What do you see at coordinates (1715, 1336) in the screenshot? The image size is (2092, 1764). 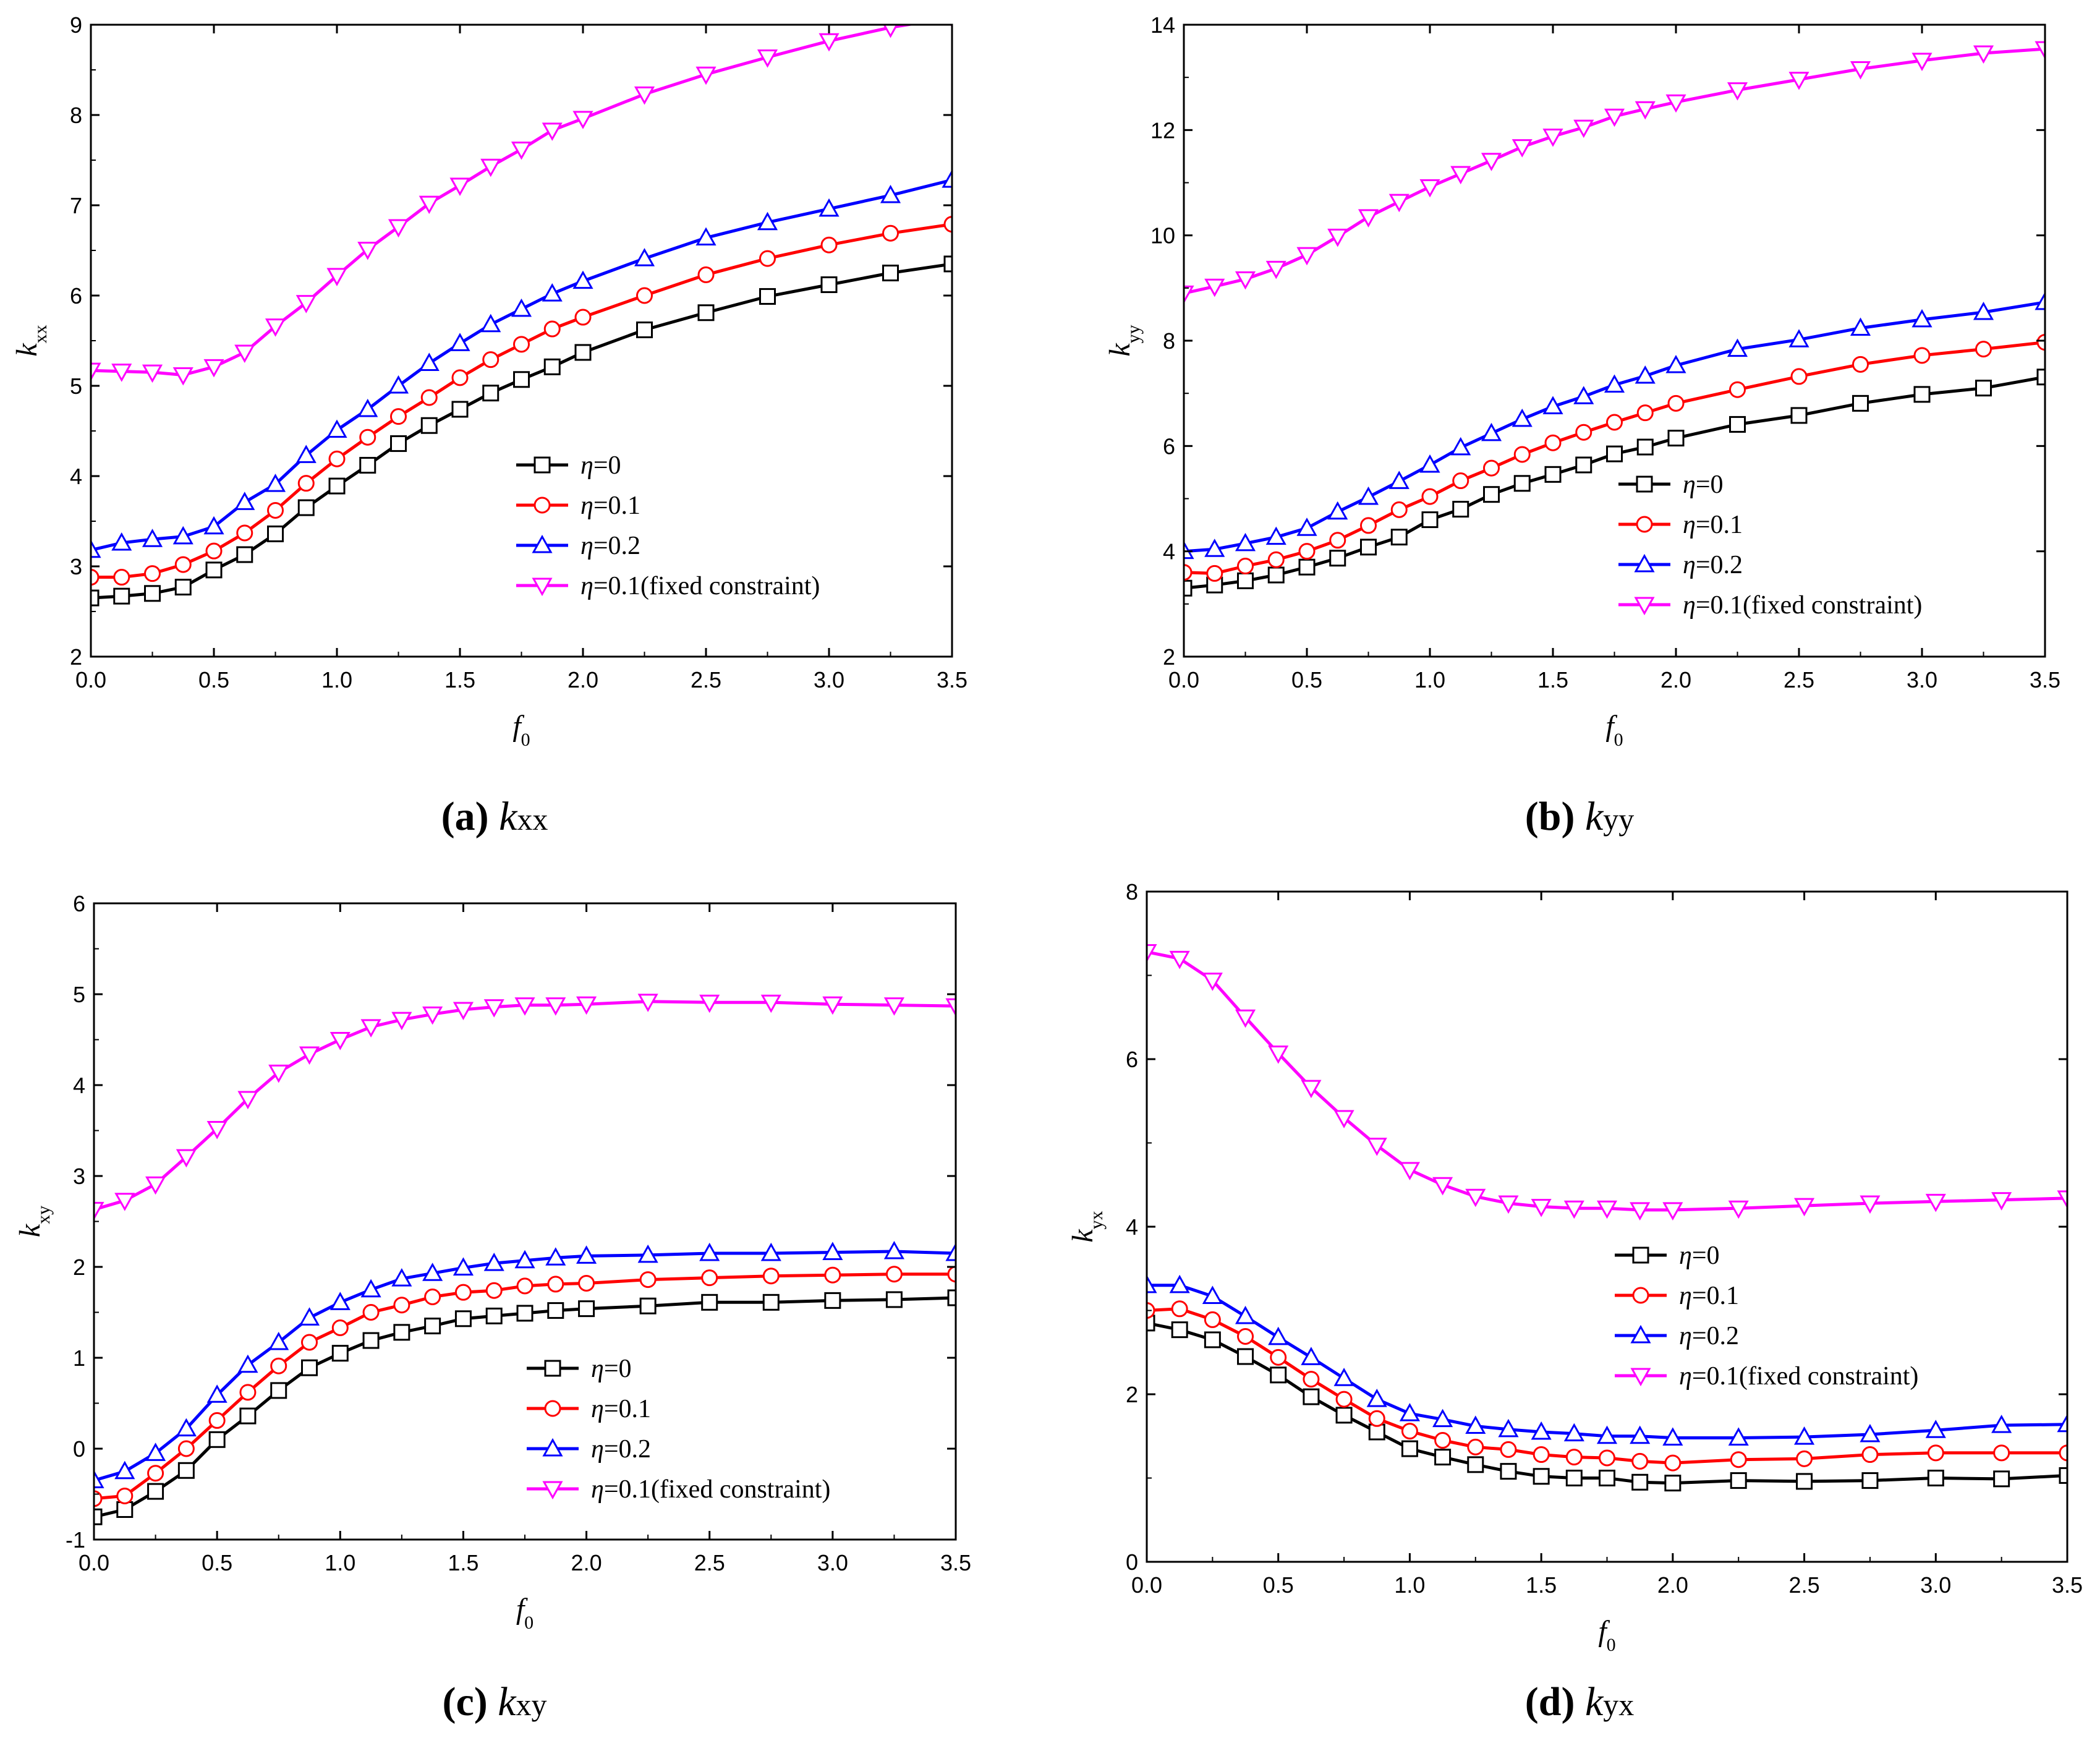 I see `legend-value: =0.2` at bounding box center [1715, 1336].